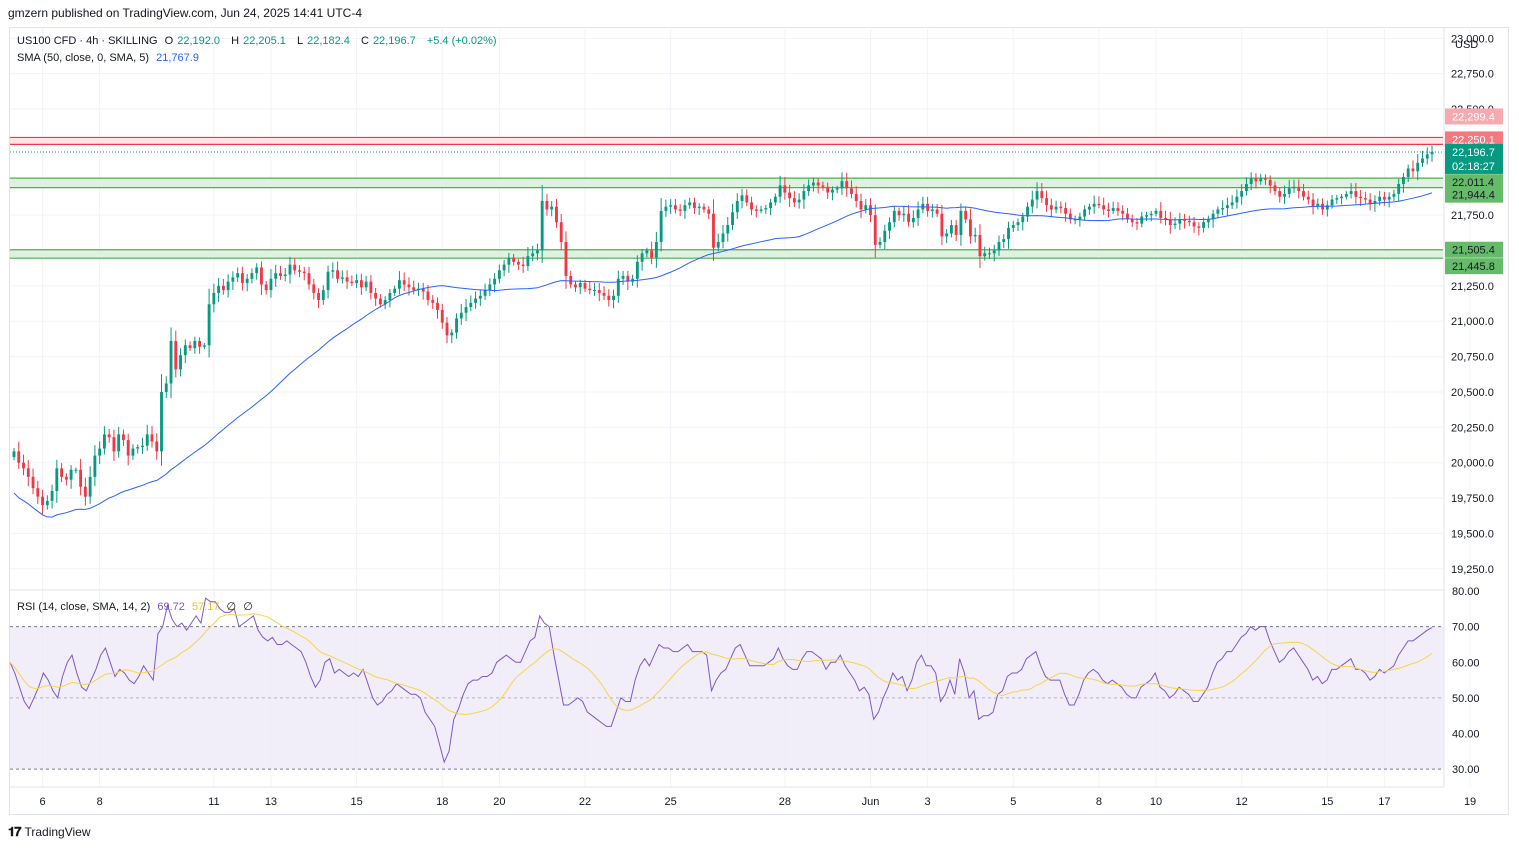  What do you see at coordinates (1466, 592) in the screenshot?
I see `rsi-tick-label: 80.00` at bounding box center [1466, 592].